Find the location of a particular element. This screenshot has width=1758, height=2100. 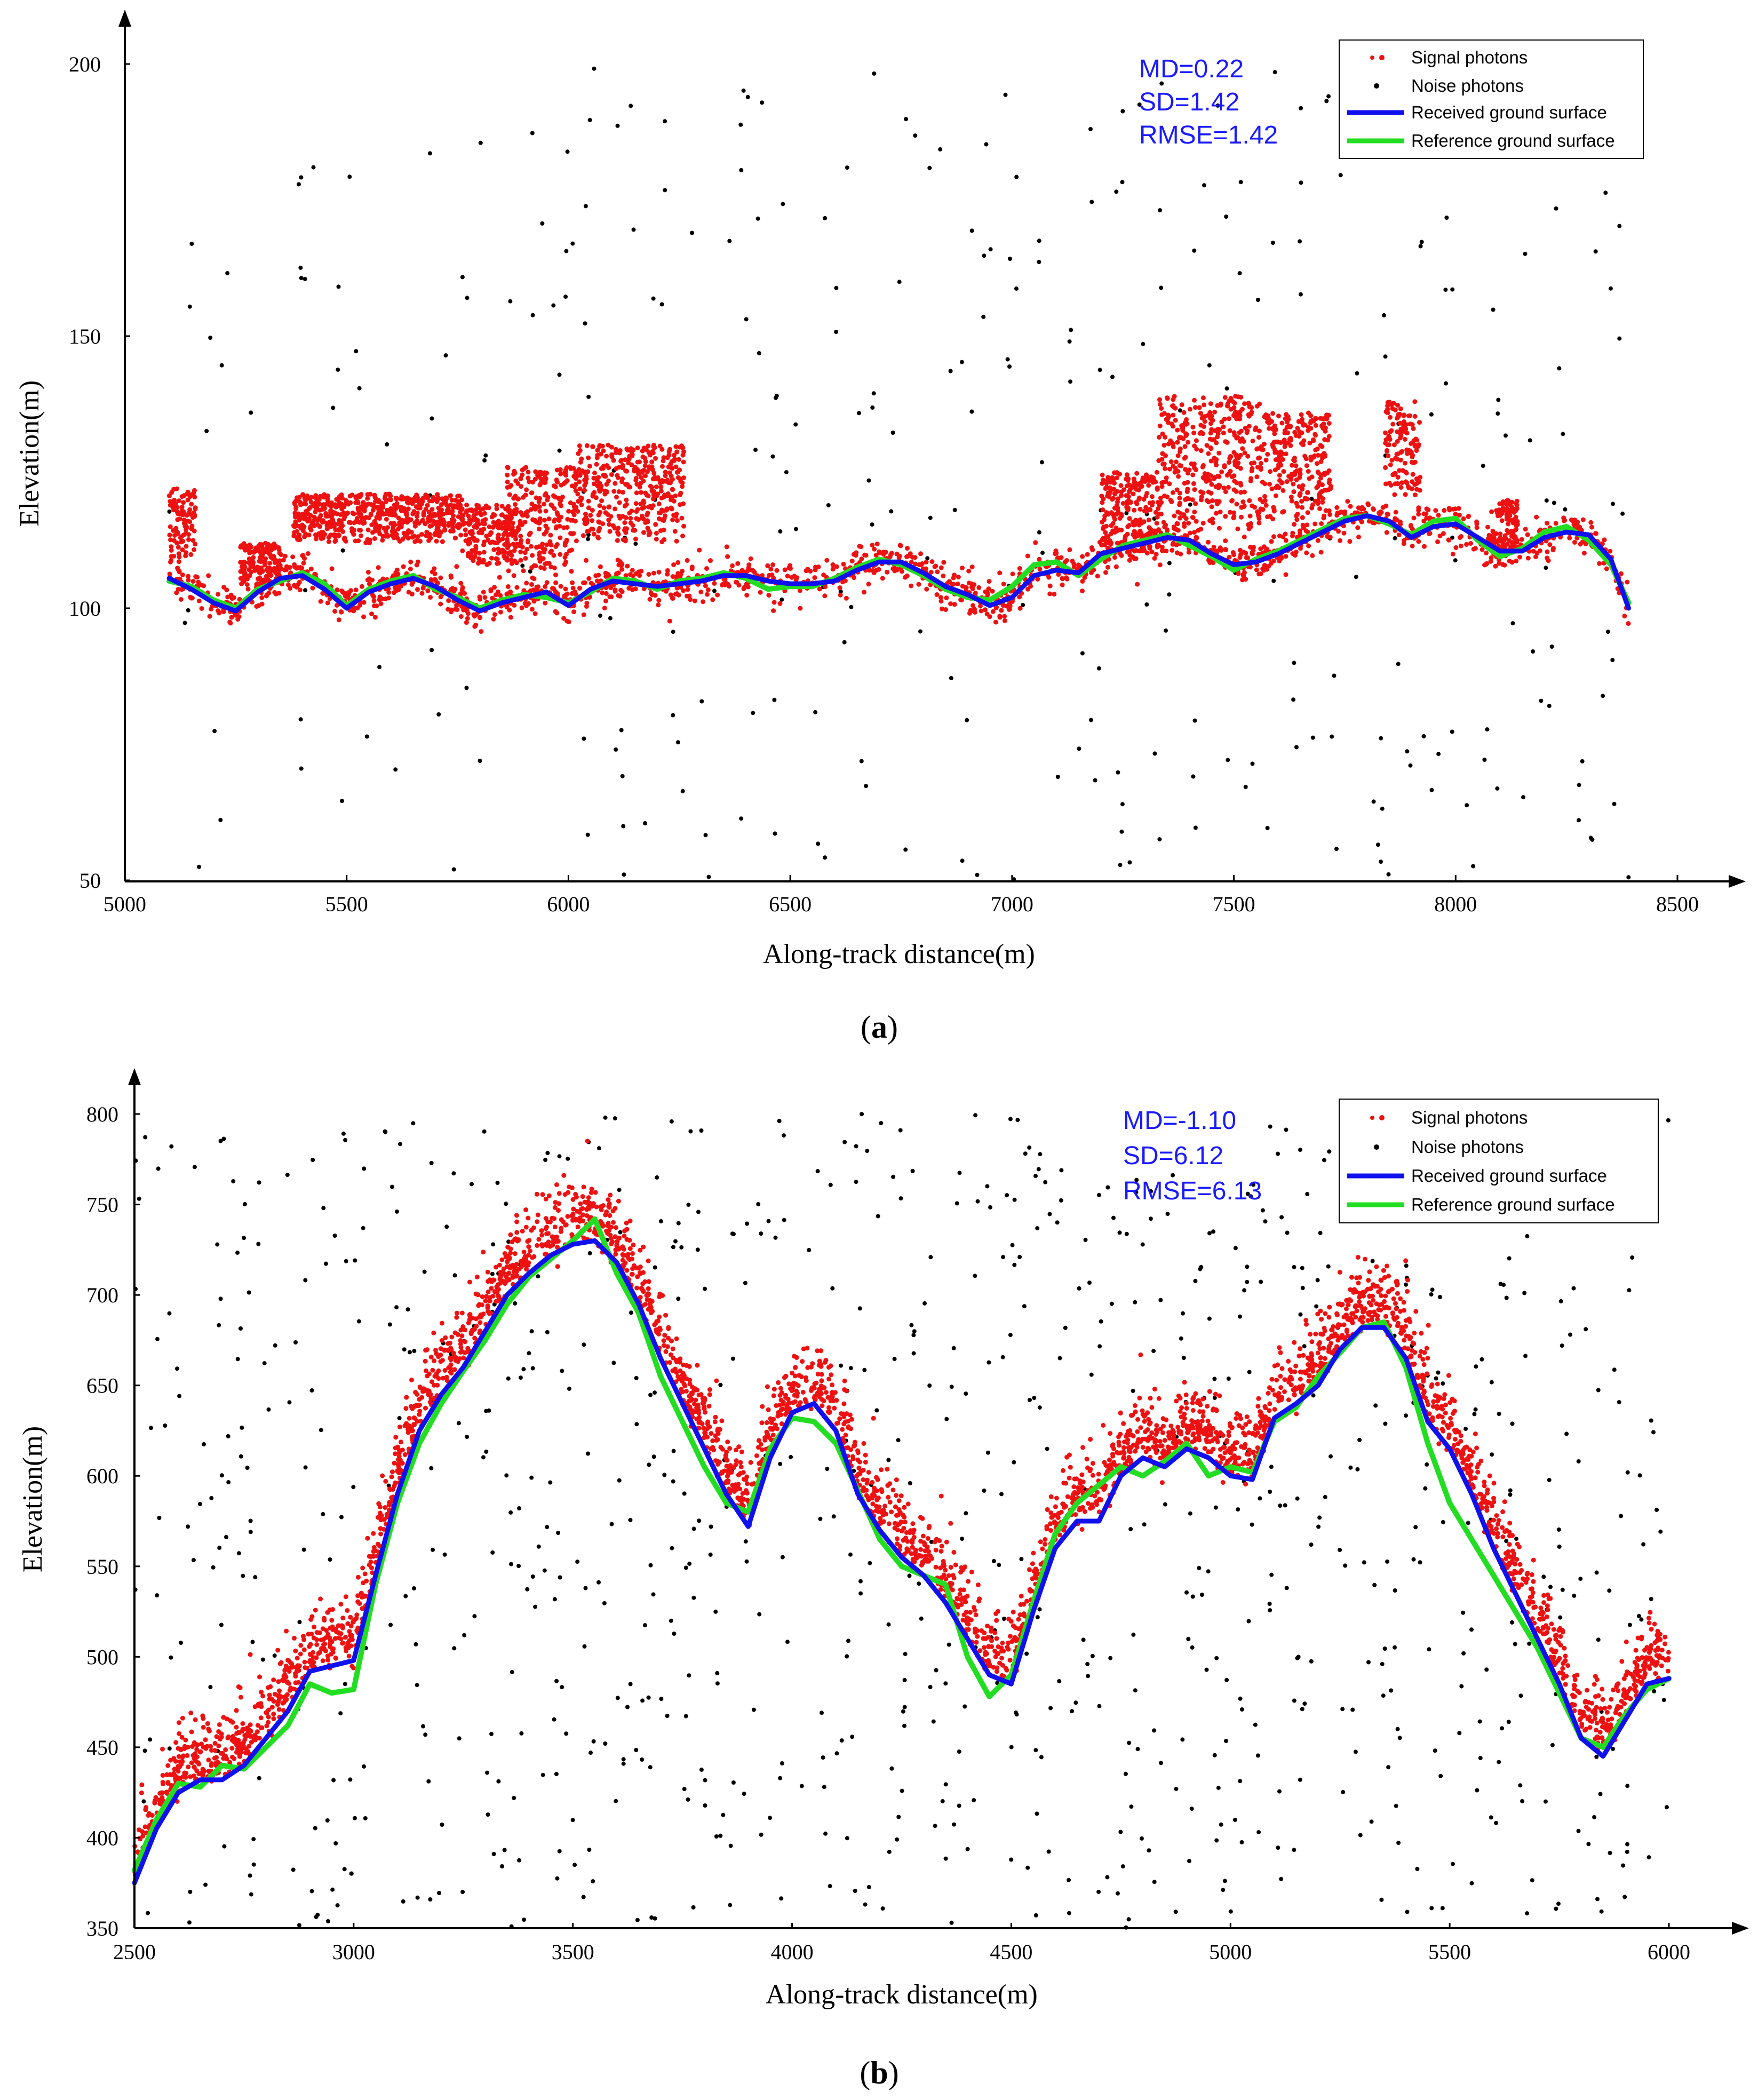

x-axis-label-a: Along-track distance(m) is located at coordinates (899, 954).